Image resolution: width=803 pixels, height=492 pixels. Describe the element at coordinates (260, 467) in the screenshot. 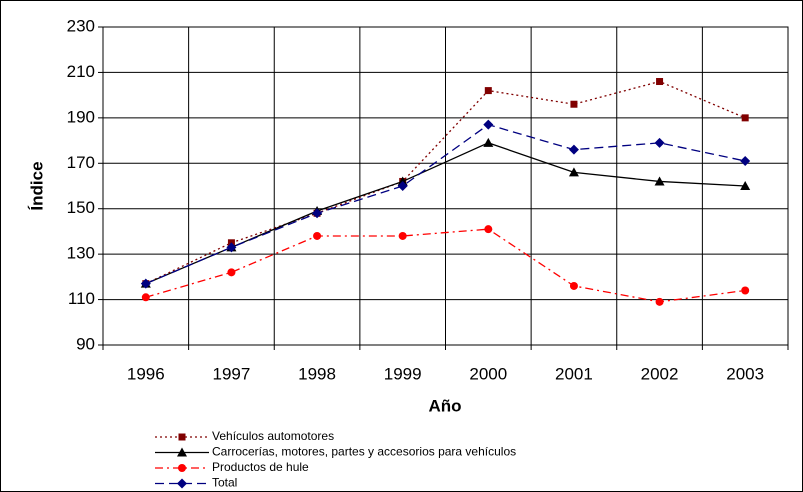

I see `legend-label: Productos de hule` at that location.